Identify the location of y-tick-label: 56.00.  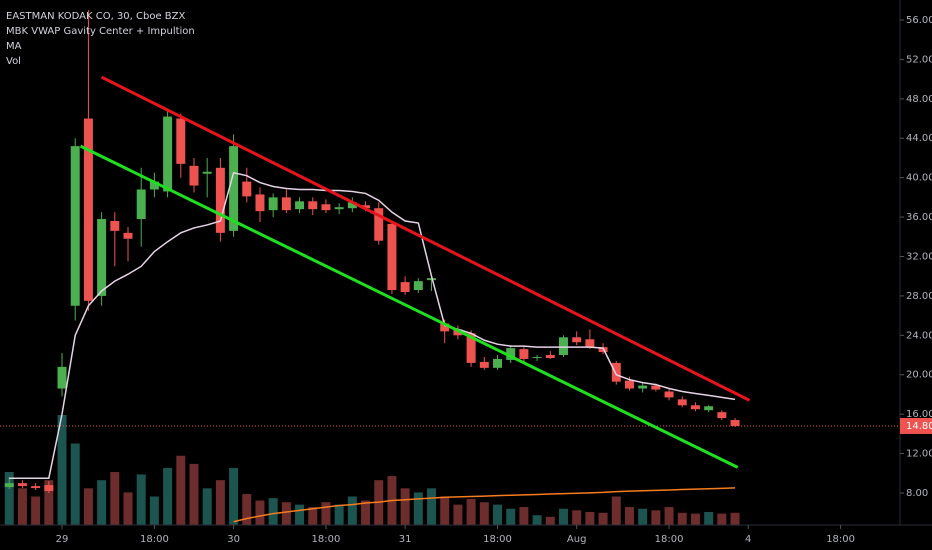
(919, 20).